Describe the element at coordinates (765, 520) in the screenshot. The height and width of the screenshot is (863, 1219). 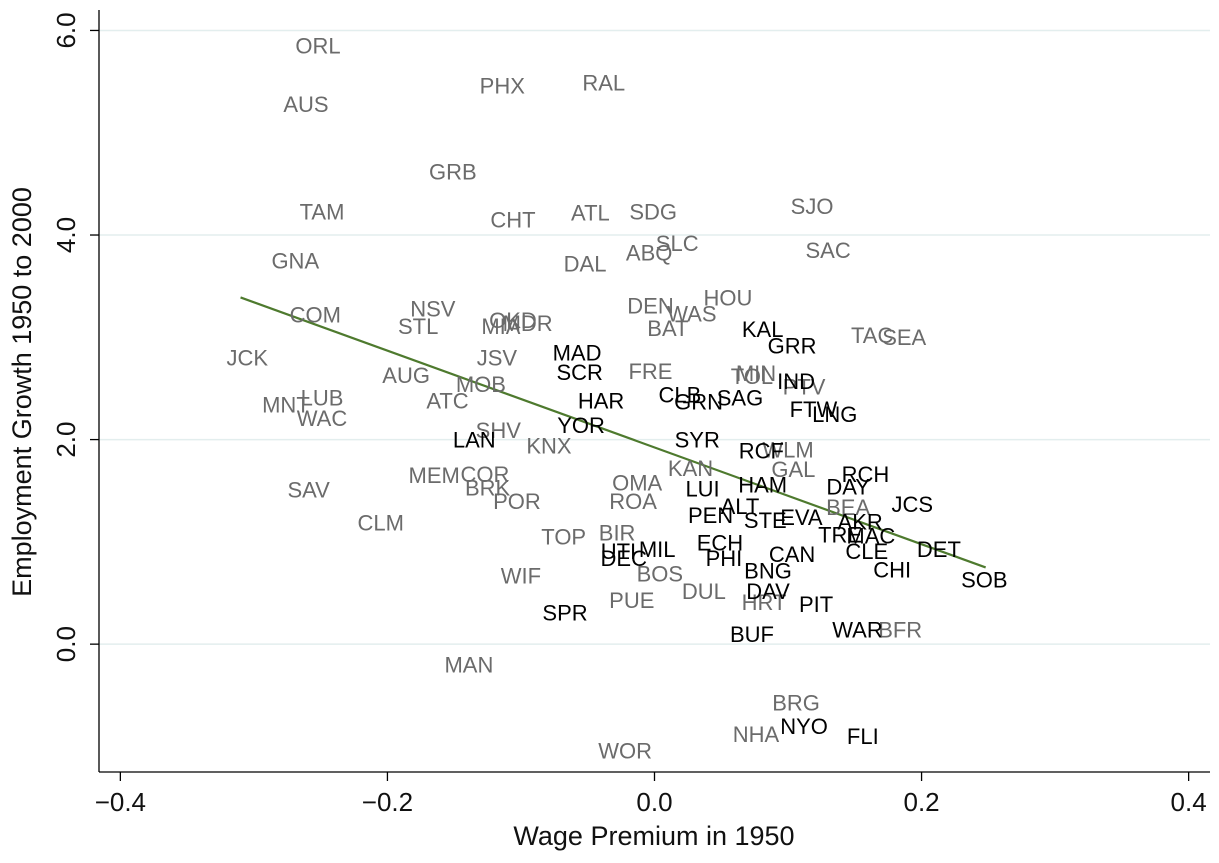
I see `point-label: STE` at that location.